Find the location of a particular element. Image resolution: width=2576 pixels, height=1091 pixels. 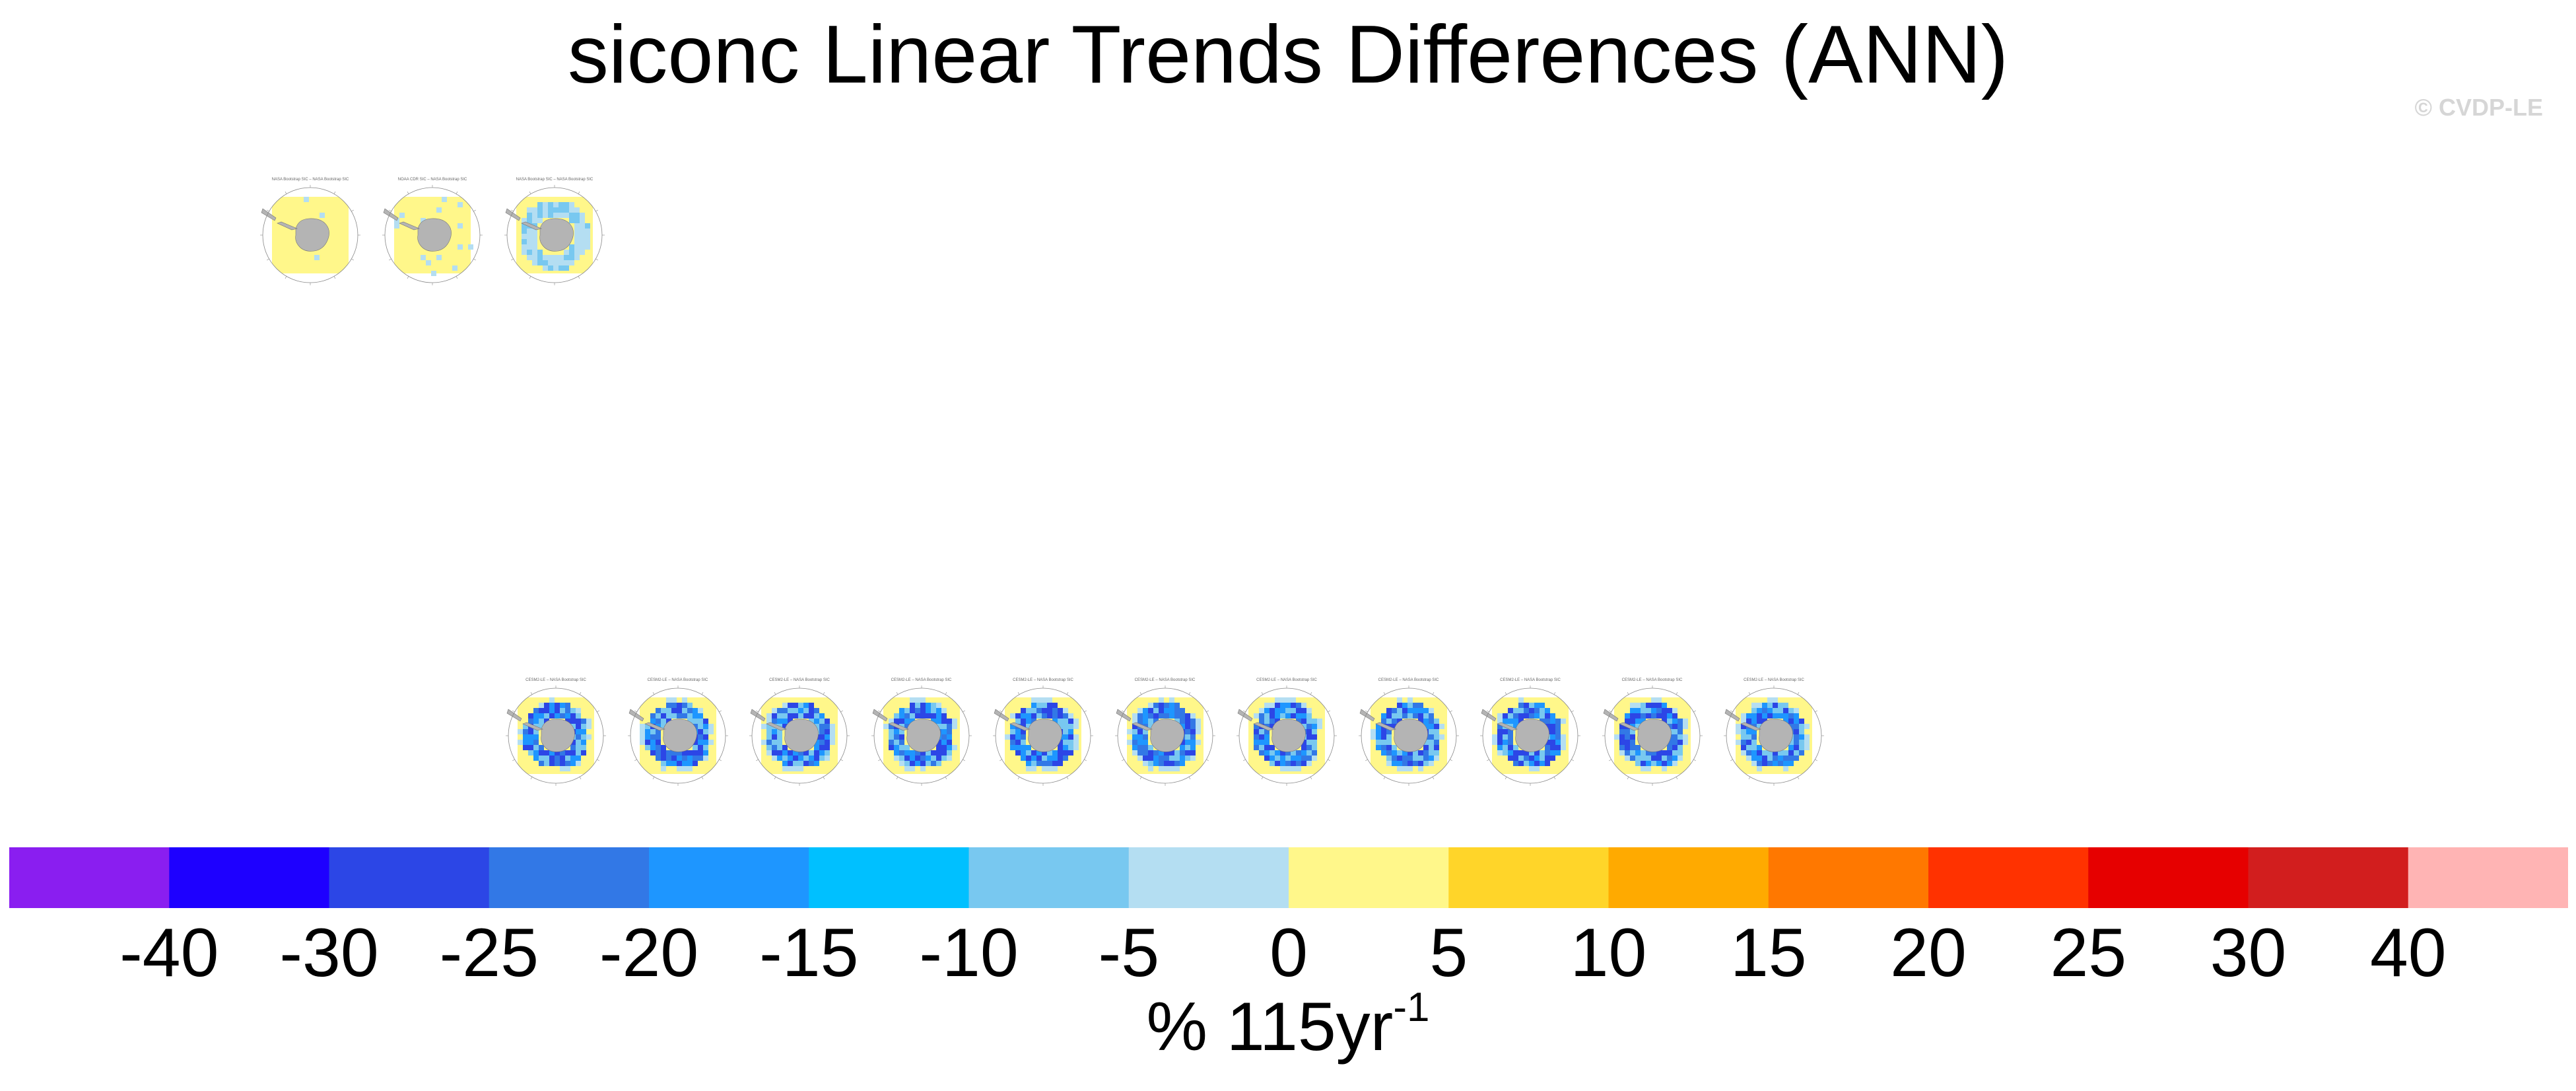

map-panel: NOAA CDR SIC – NASA Bootstrap SIC is located at coordinates (432, 236).